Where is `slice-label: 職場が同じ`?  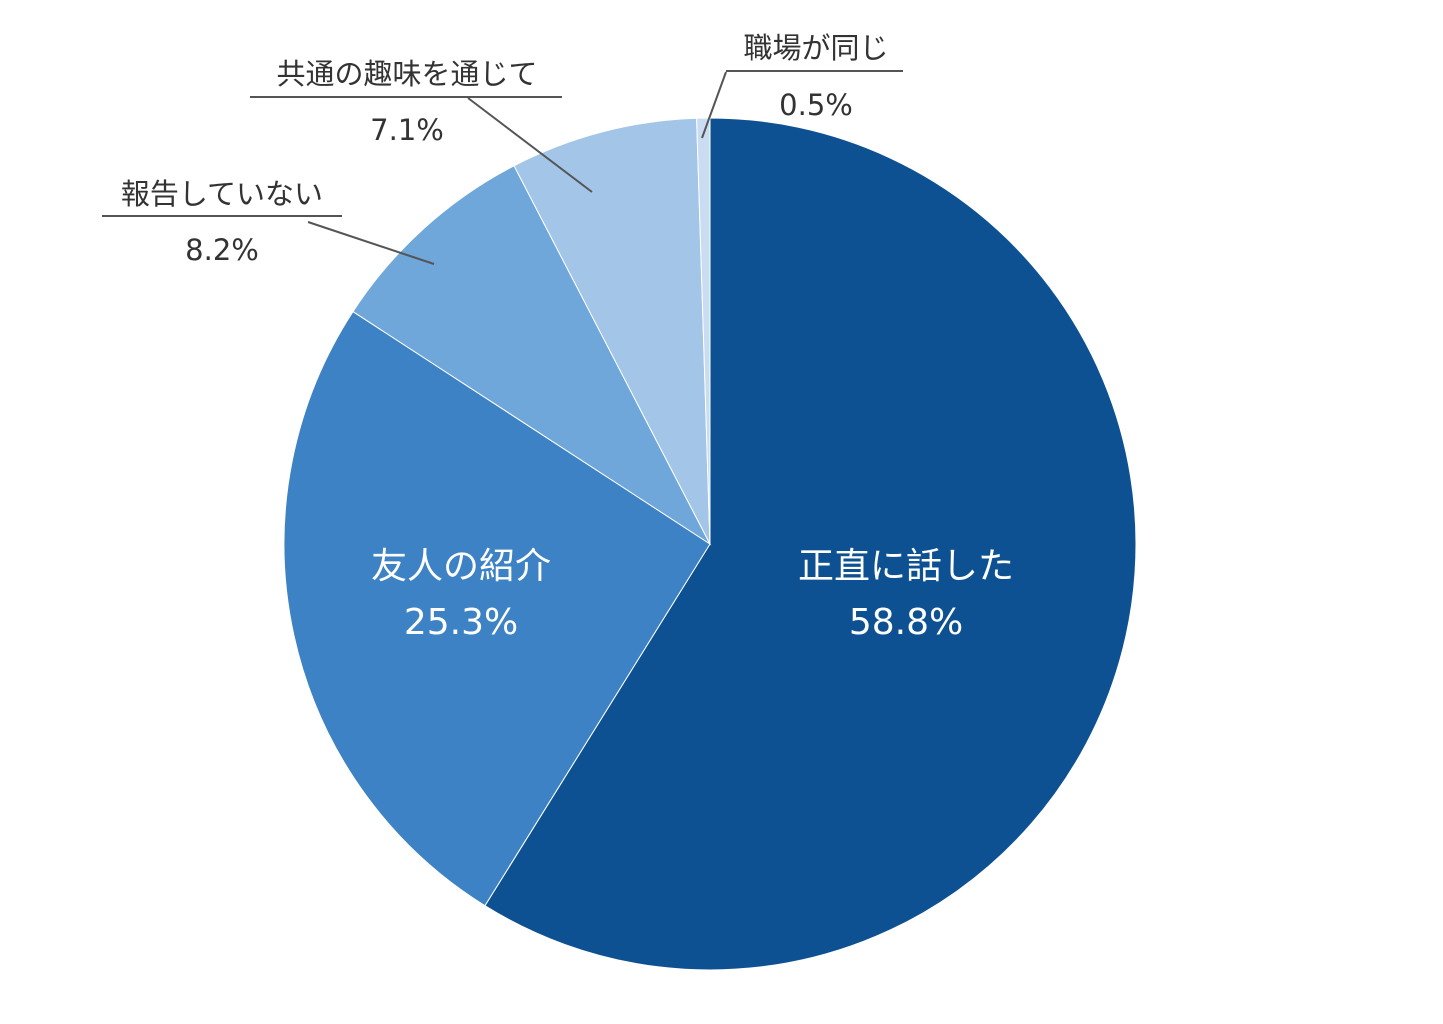
slice-label: 職場が同じ is located at coordinates (815, 48).